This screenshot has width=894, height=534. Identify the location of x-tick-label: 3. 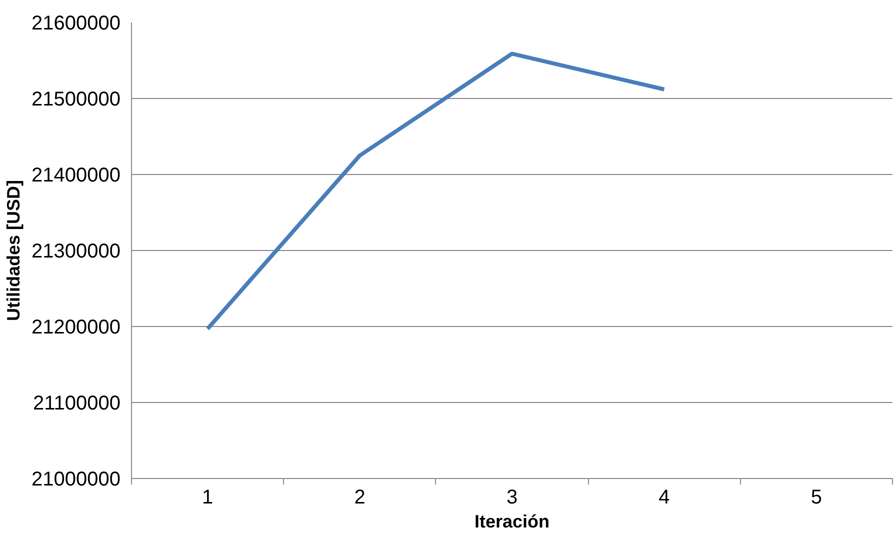
(512, 497).